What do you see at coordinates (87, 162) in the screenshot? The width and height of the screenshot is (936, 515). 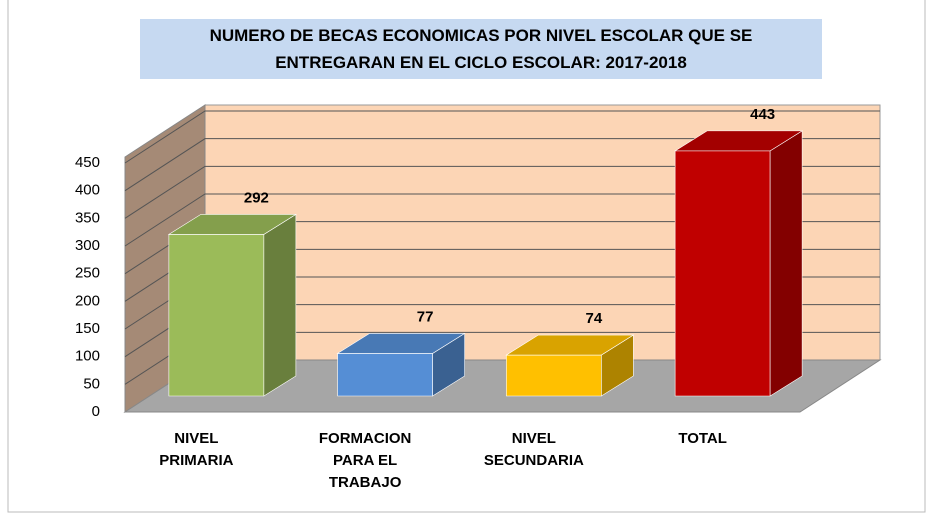 I see `y-tick-label: 450` at bounding box center [87, 162].